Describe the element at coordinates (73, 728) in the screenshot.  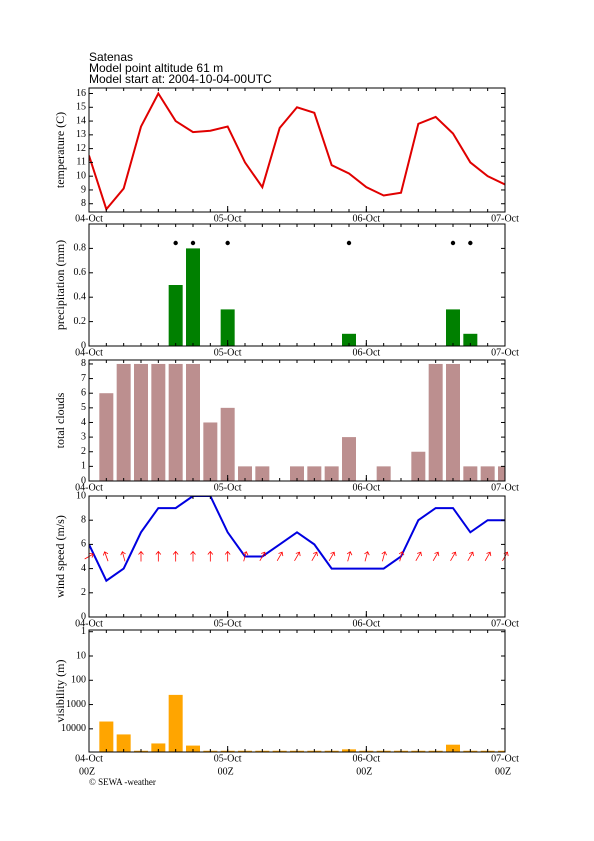
I see `y-tick-label: 10000` at that location.